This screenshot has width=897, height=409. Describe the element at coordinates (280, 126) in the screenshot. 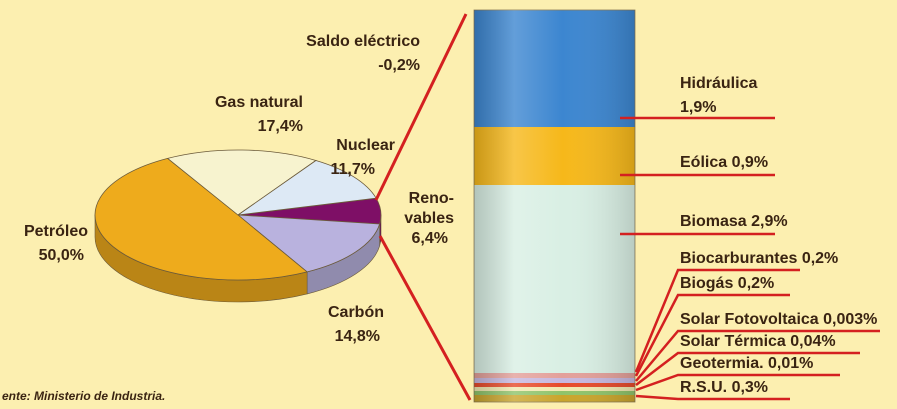

I see `value-gas-natural: 17,4%` at that location.